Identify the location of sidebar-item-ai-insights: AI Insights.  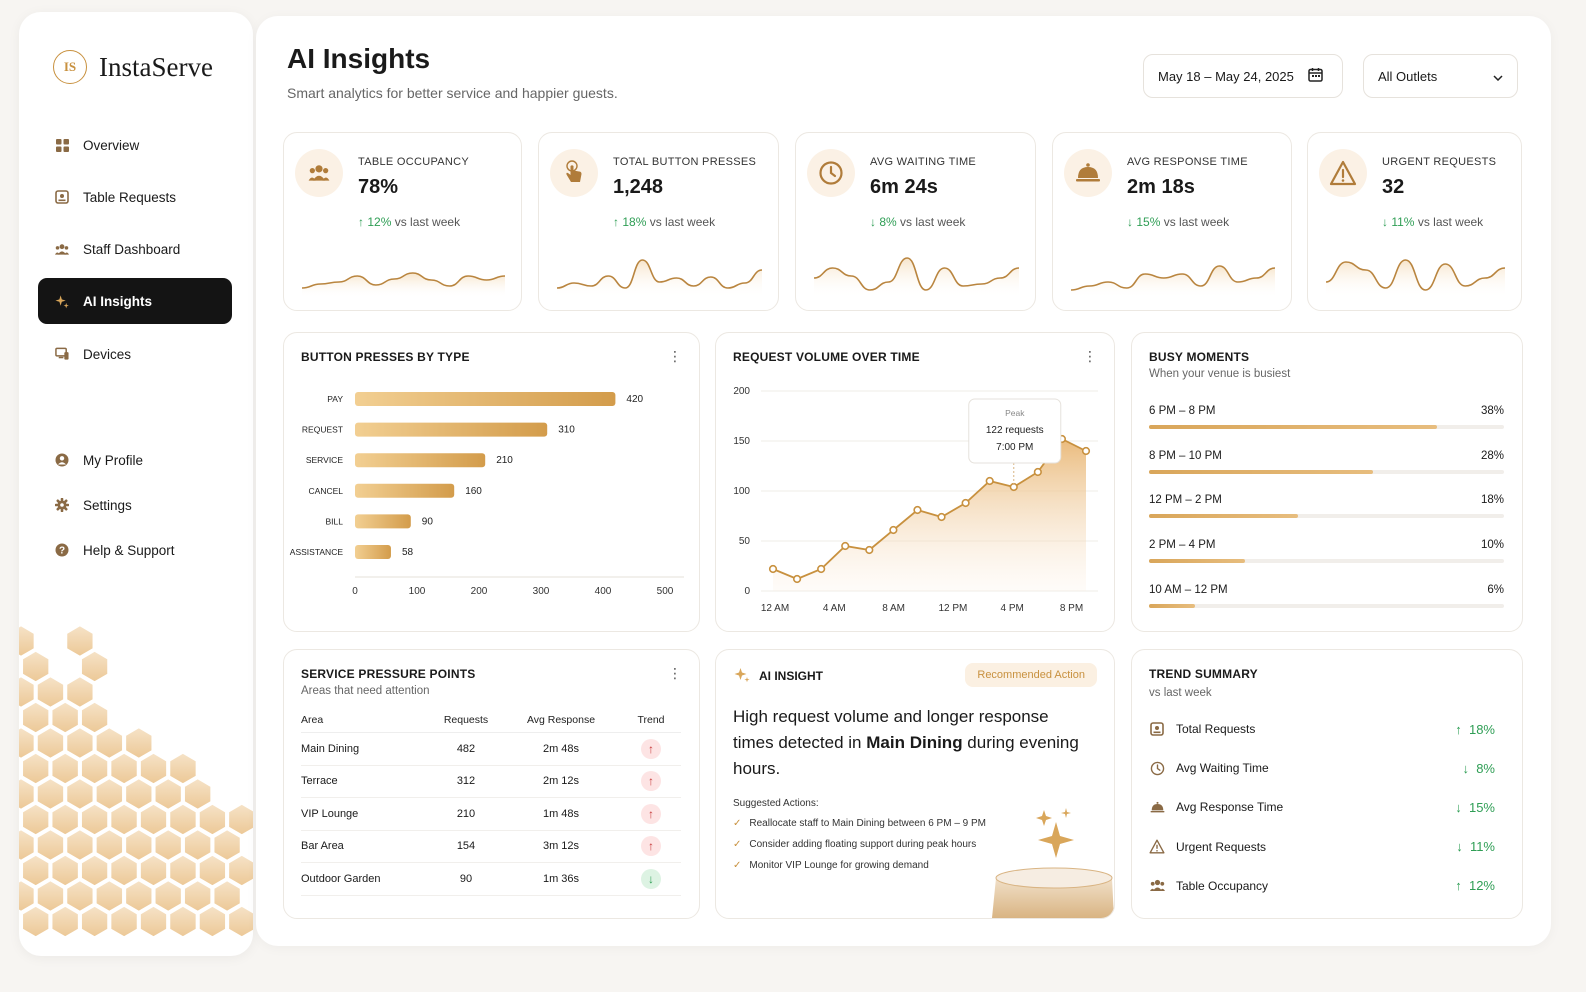
(135, 301).